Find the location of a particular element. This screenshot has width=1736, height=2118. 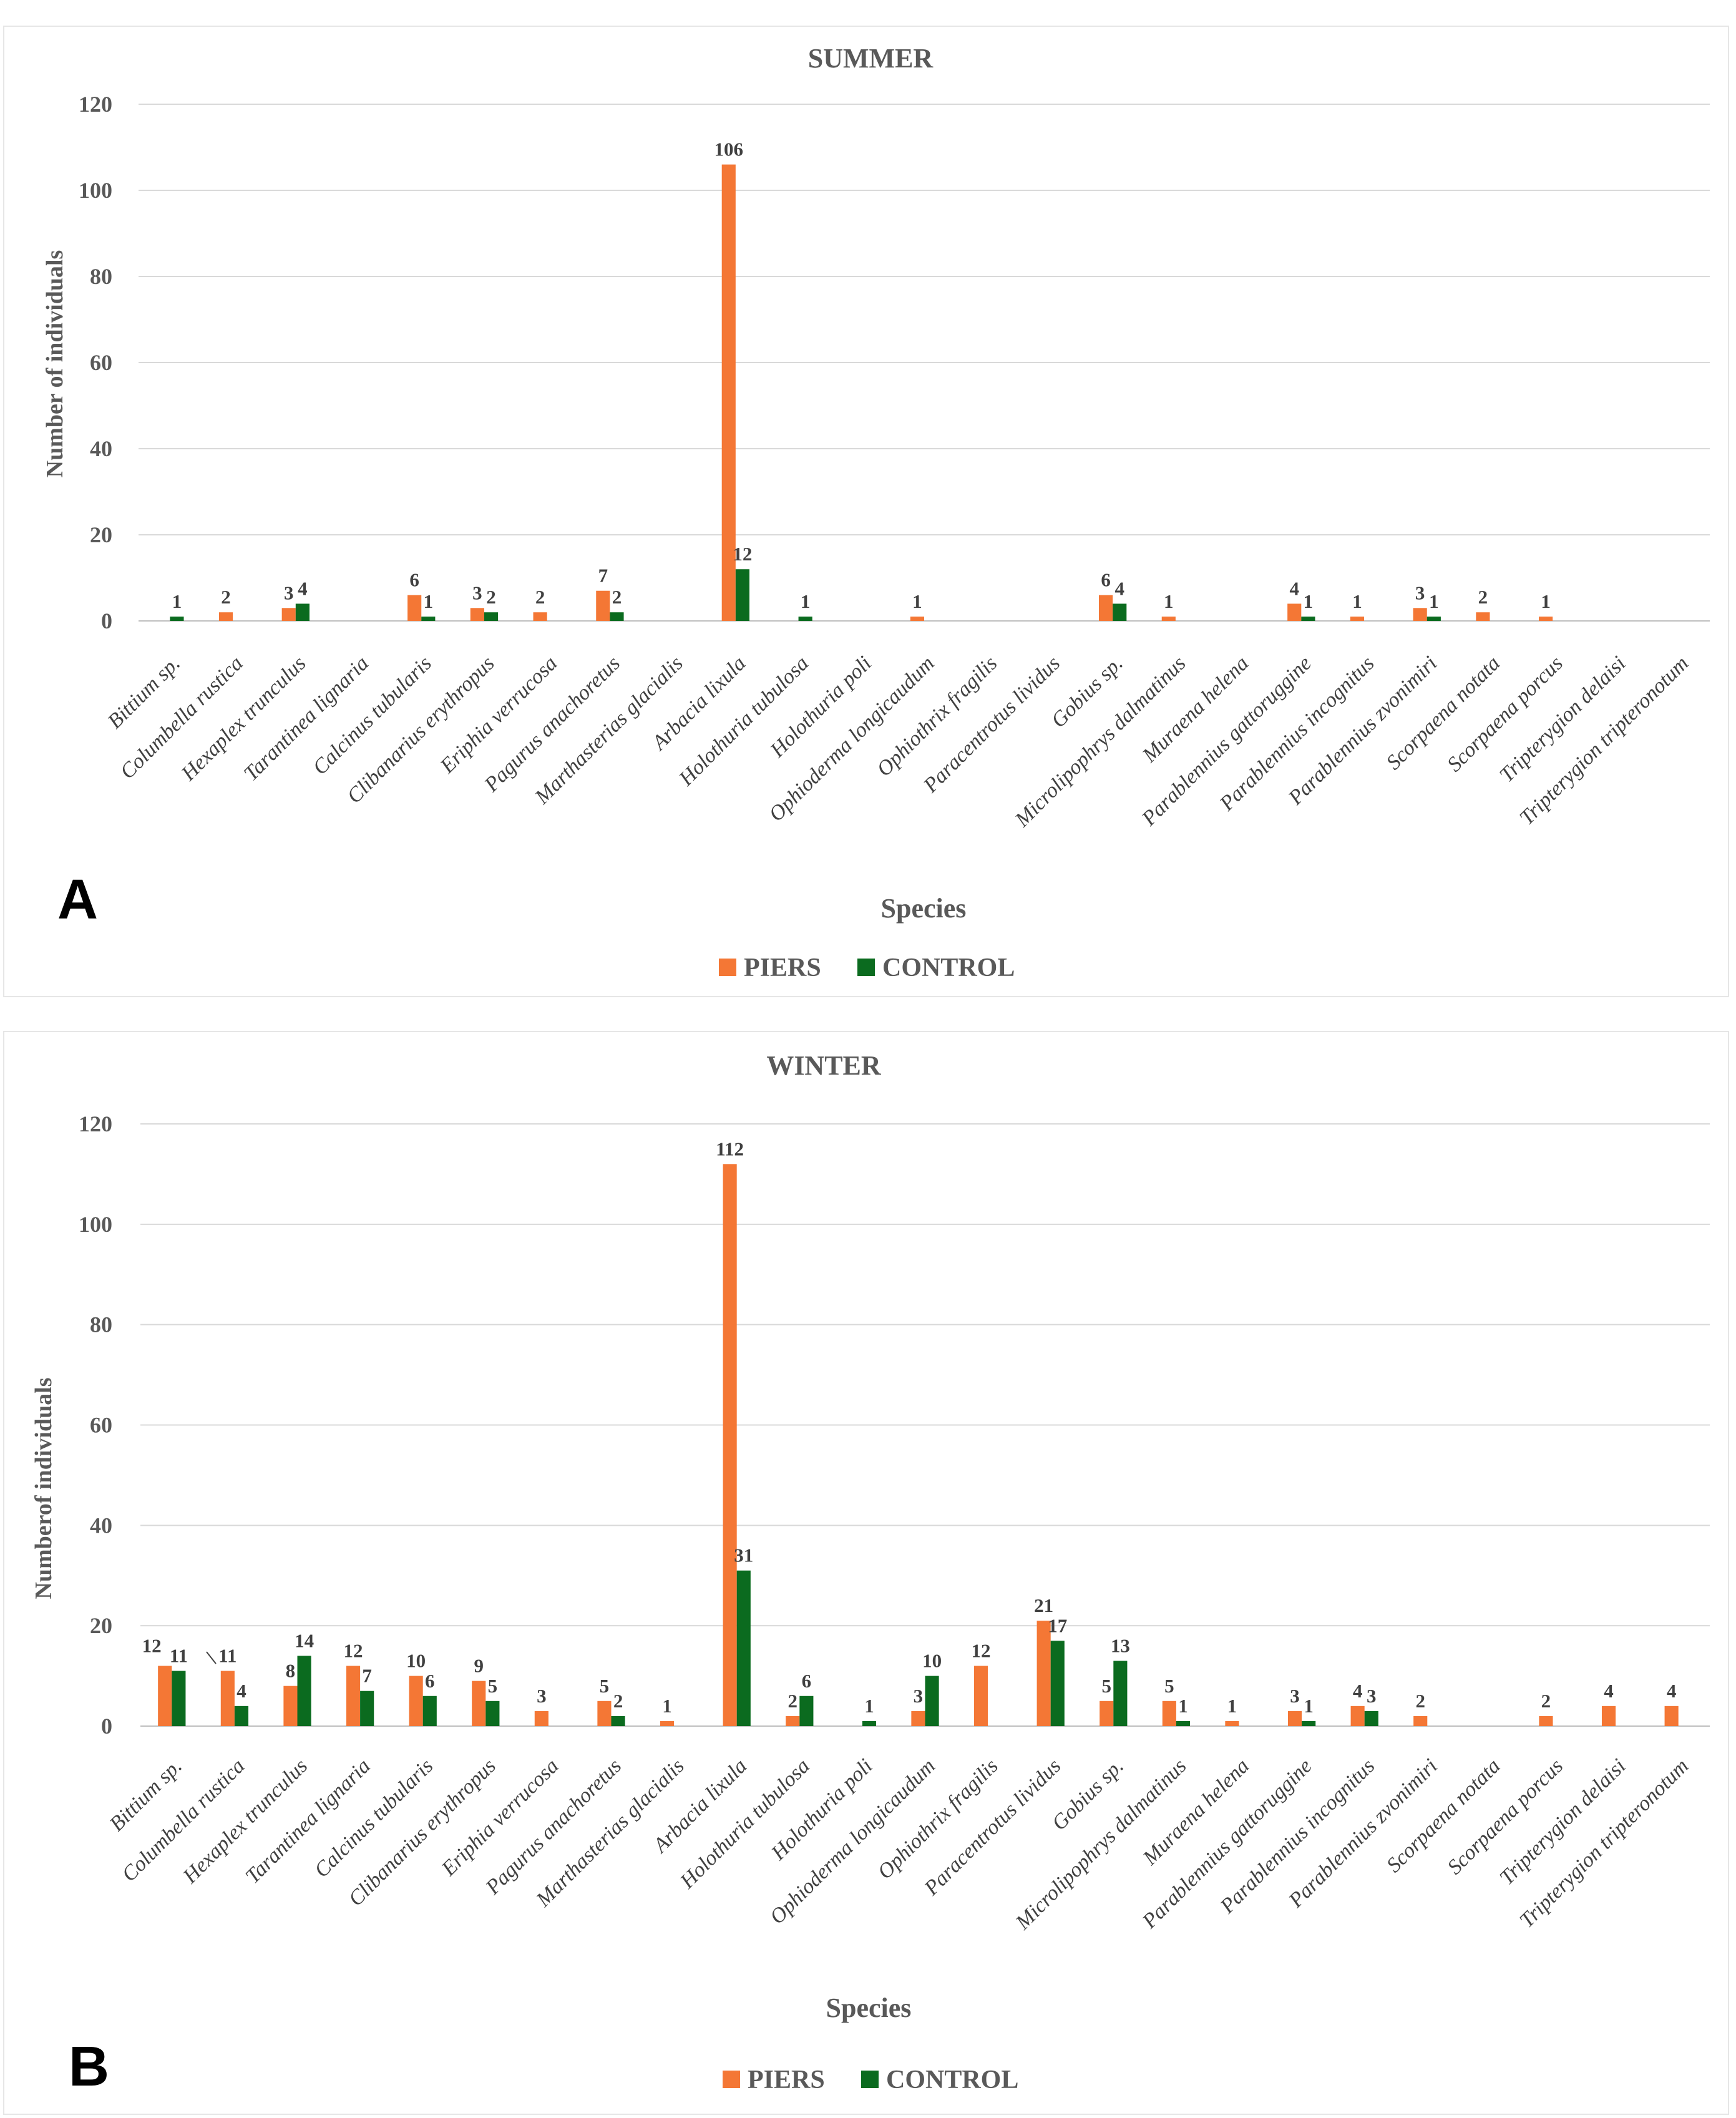

legend: PIERS CONTROL is located at coordinates (870, 2080).